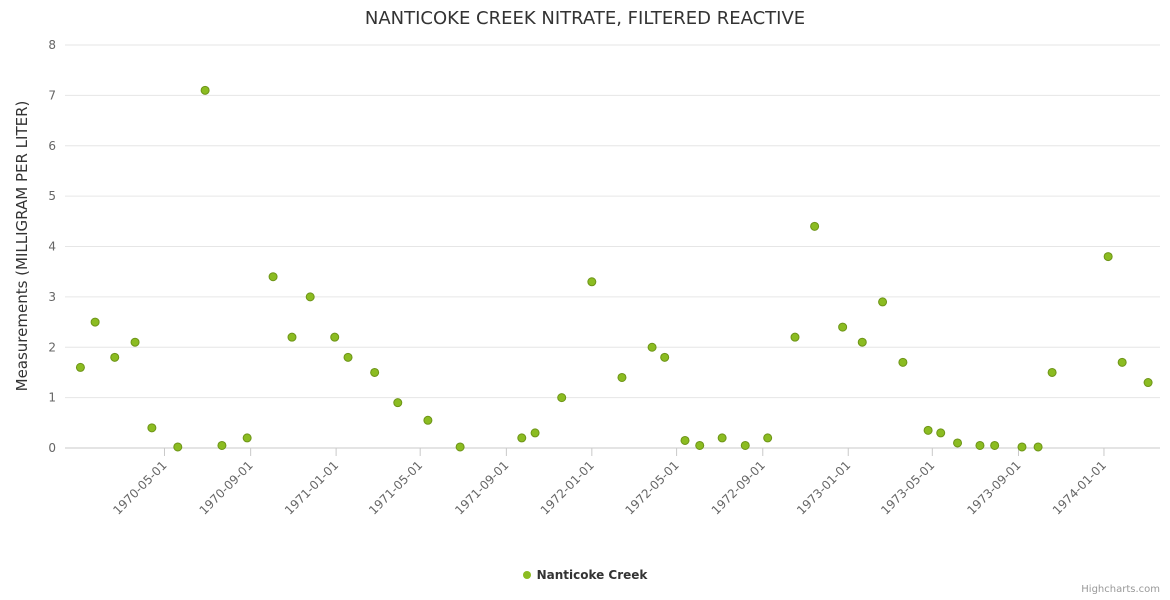  What do you see at coordinates (738, 487) in the screenshot?
I see `x-tick-label: 1972-09-01` at bounding box center [738, 487].